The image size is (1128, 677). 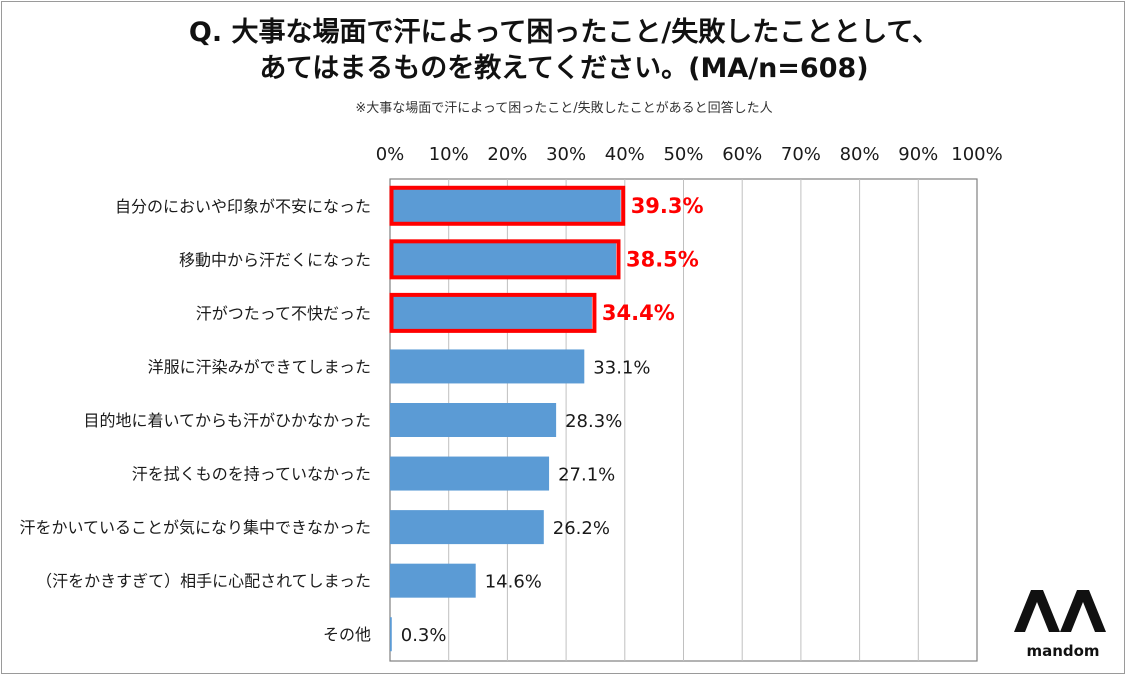 What do you see at coordinates (390, 154) in the screenshot?
I see `x-tick-label: 0%` at bounding box center [390, 154].